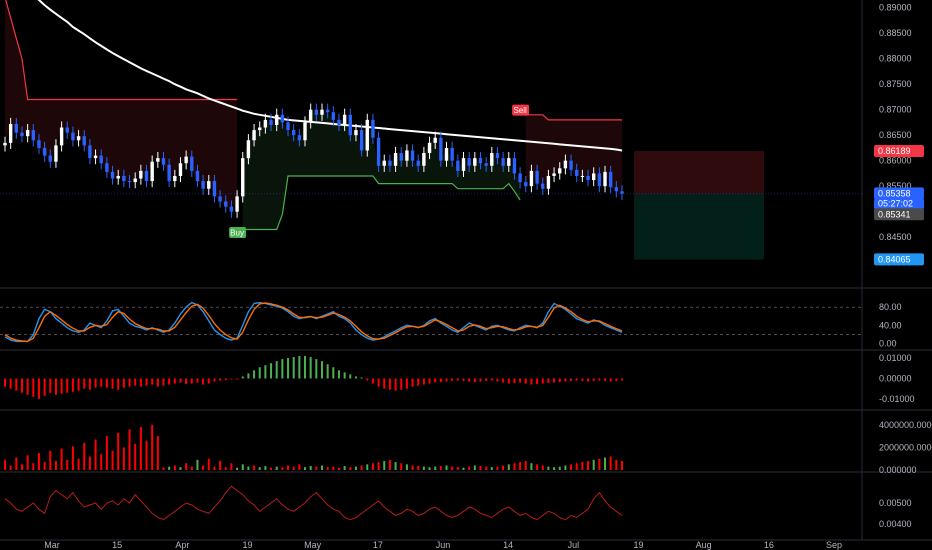 This screenshot has width=932, height=550. What do you see at coordinates (704, 545) in the screenshot?
I see `time-tick-label: Aug` at bounding box center [704, 545].